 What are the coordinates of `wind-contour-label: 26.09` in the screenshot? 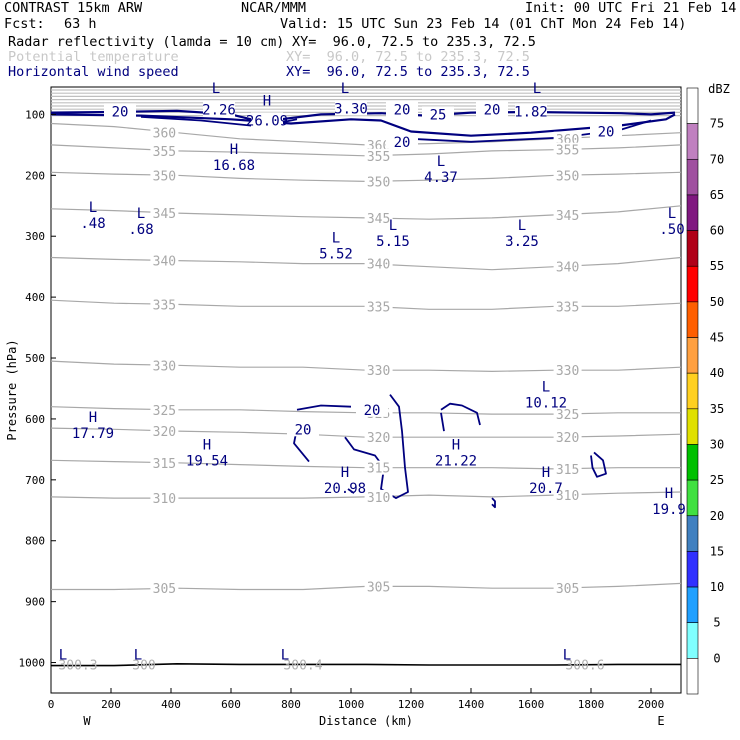 It's located at (267, 121).